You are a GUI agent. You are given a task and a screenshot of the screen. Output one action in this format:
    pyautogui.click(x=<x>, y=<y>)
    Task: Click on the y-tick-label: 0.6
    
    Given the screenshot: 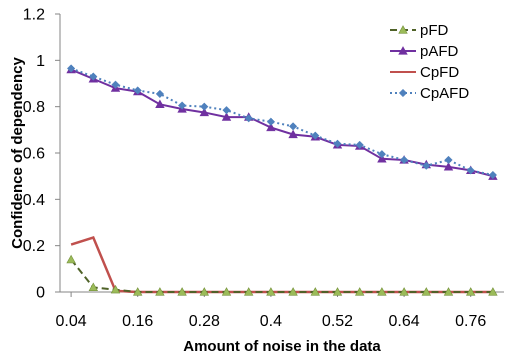 What is the action you would take?
    pyautogui.click(x=34, y=154)
    